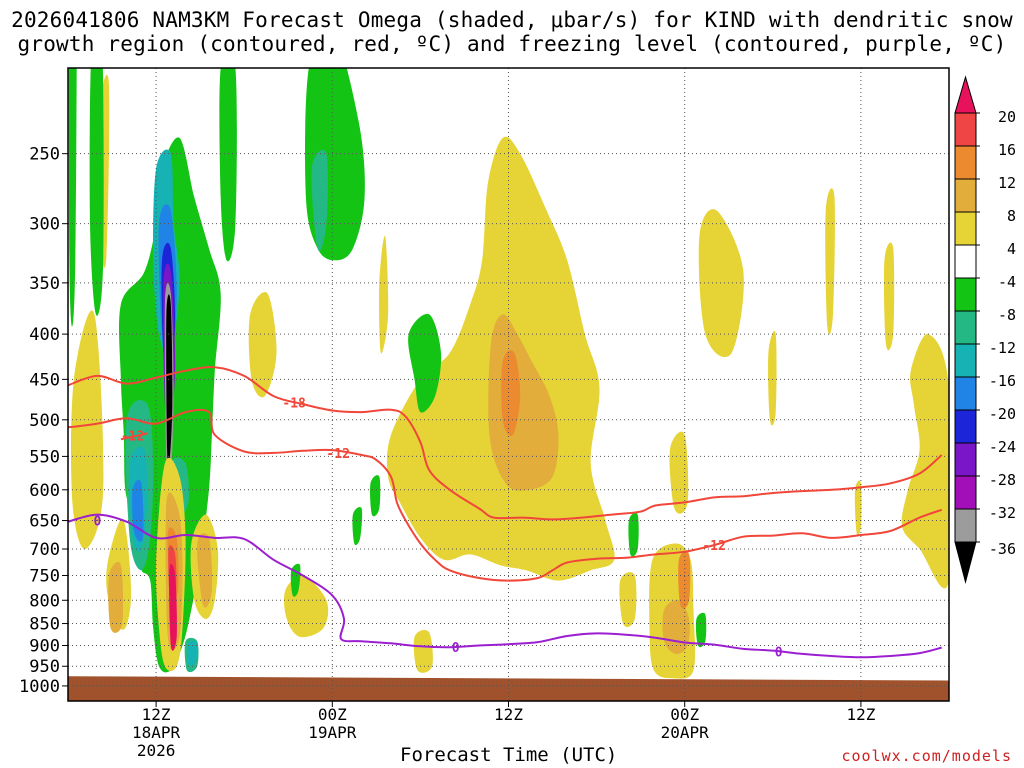 Image resolution: width=1024 pixels, height=768 pixels. What do you see at coordinates (332, 732) in the screenshot?
I see `x-tick-date-1: 19APR` at bounding box center [332, 732].